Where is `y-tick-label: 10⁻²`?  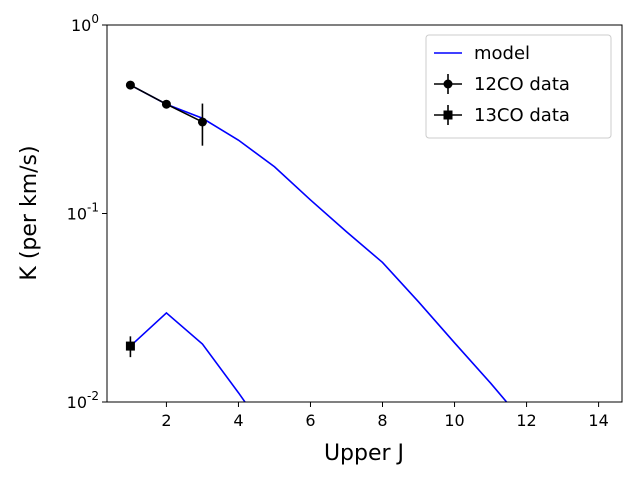 y-tick-label: 10⁻² is located at coordinates (83, 400).